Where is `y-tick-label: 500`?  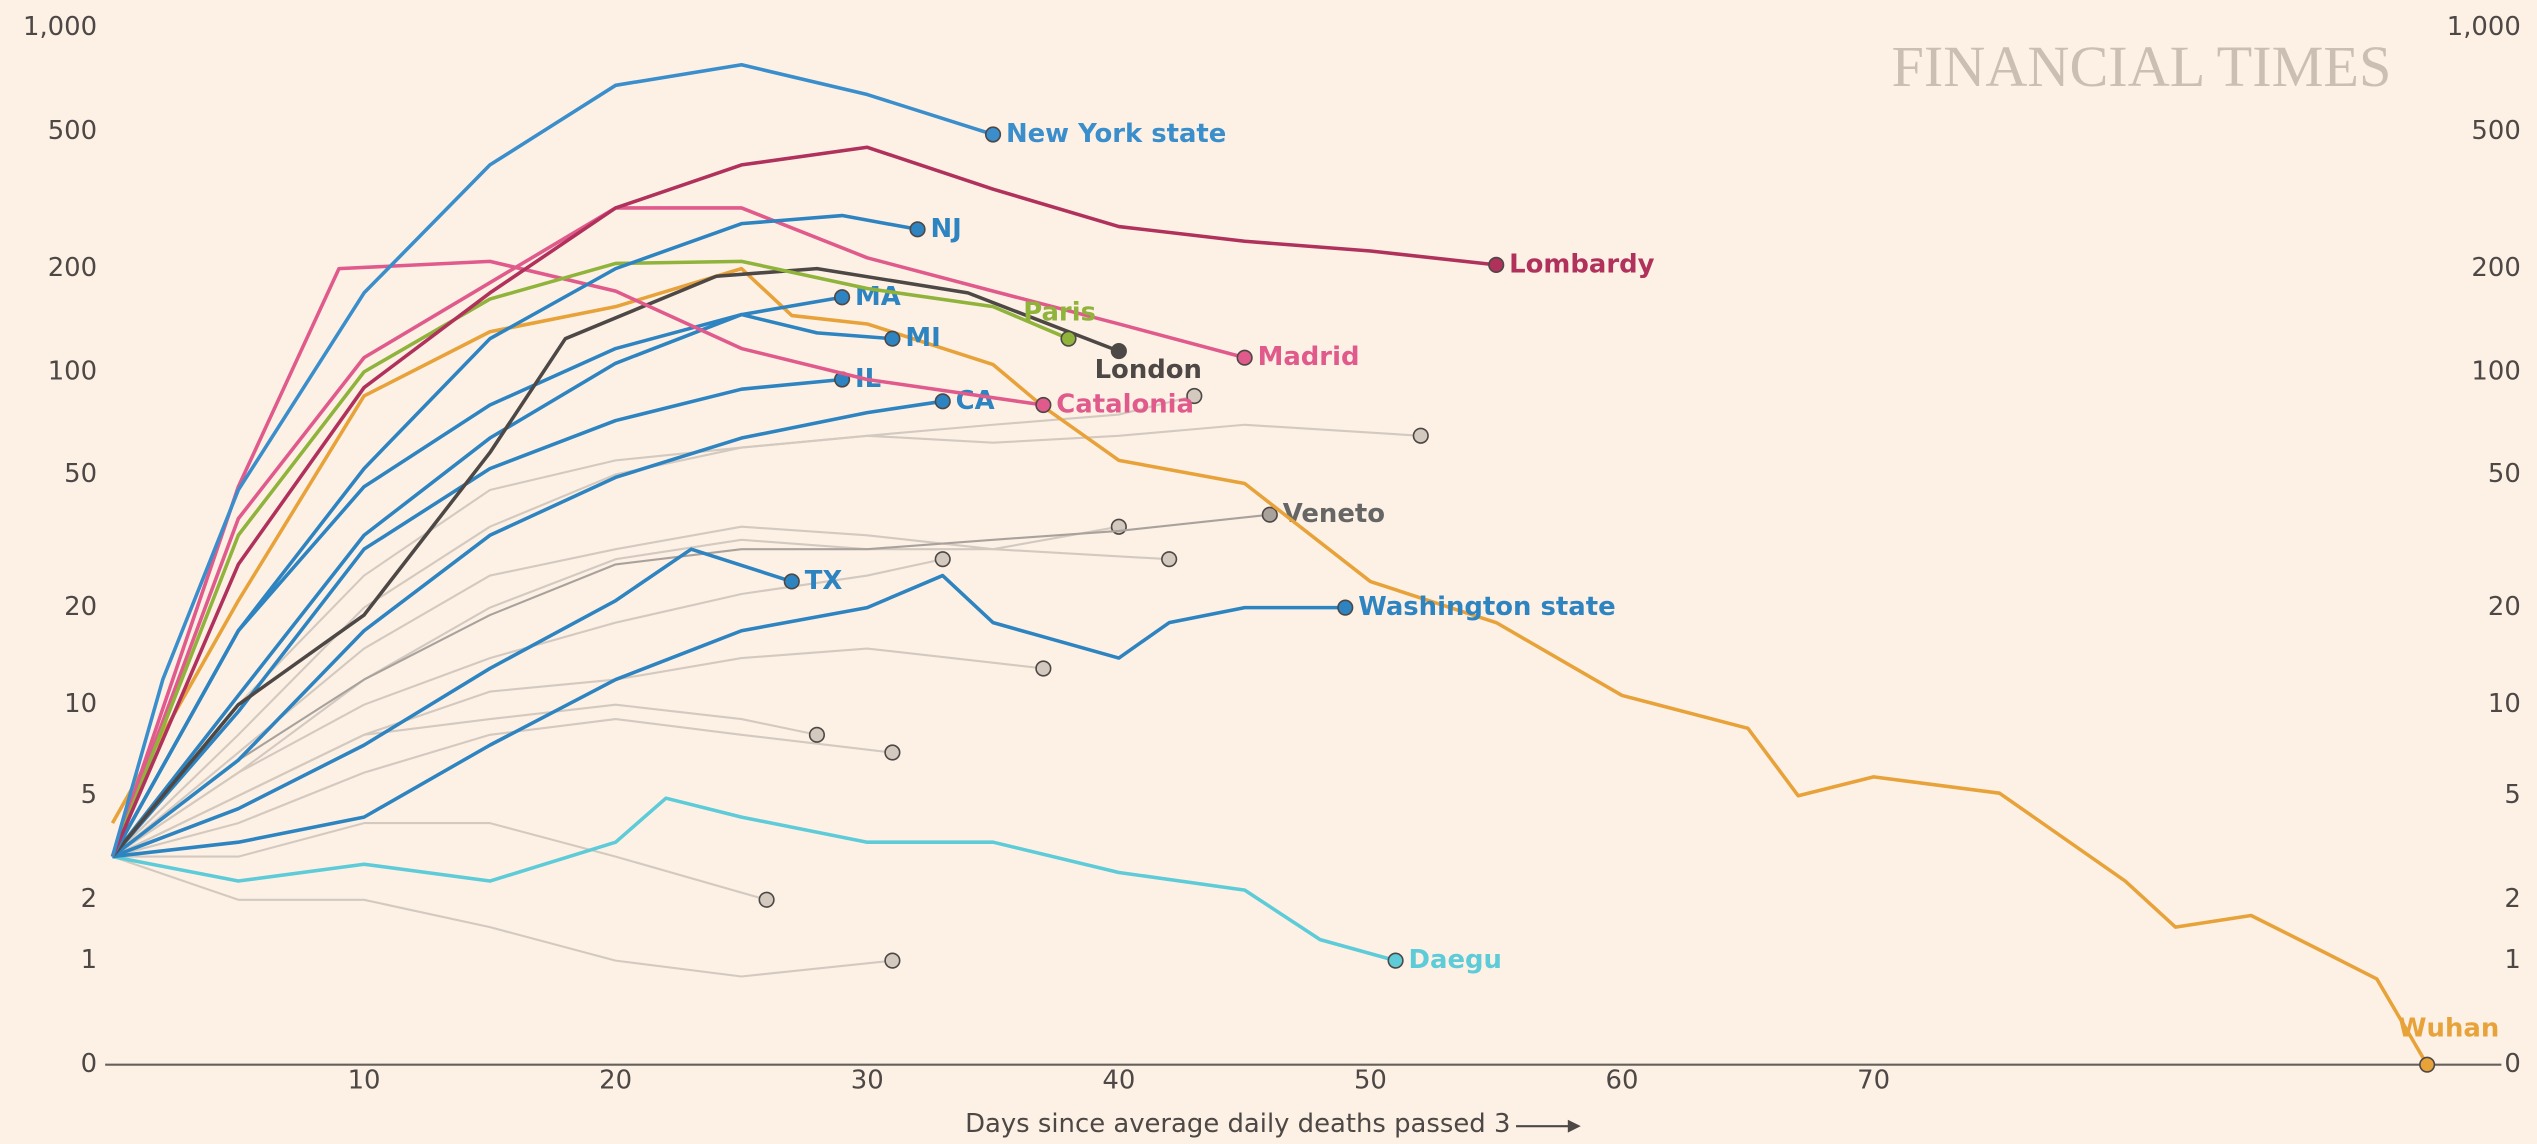
y-tick-label: 500 is located at coordinates (72, 131).